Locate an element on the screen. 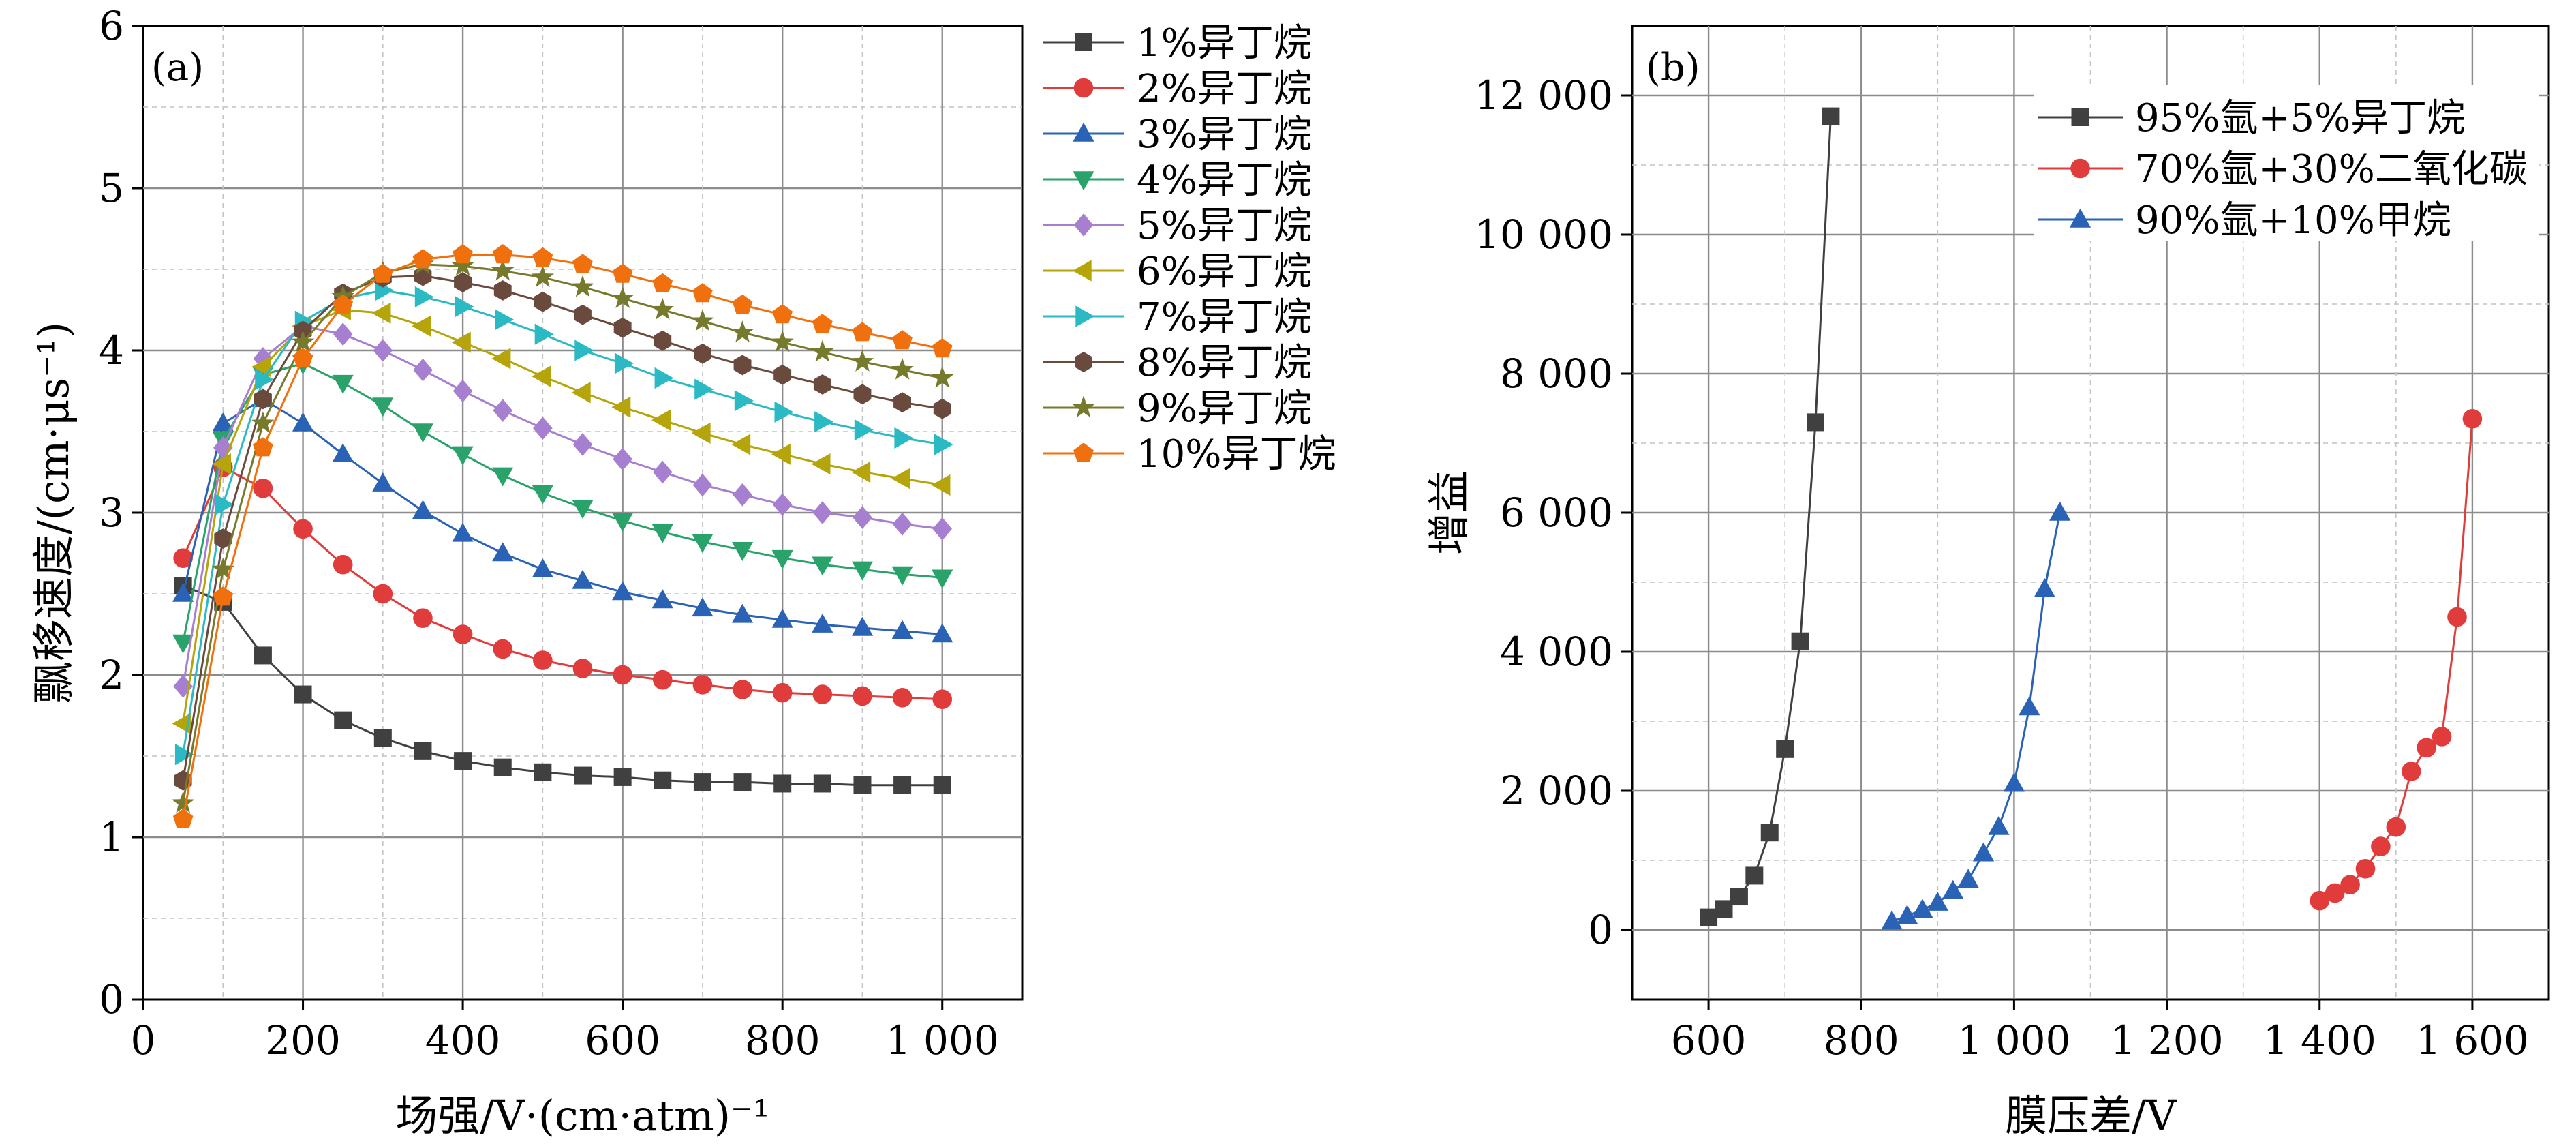 This screenshot has width=2576, height=1146. panel-b-legend-label: 90%氩+10%甲烷 is located at coordinates (2293, 220).